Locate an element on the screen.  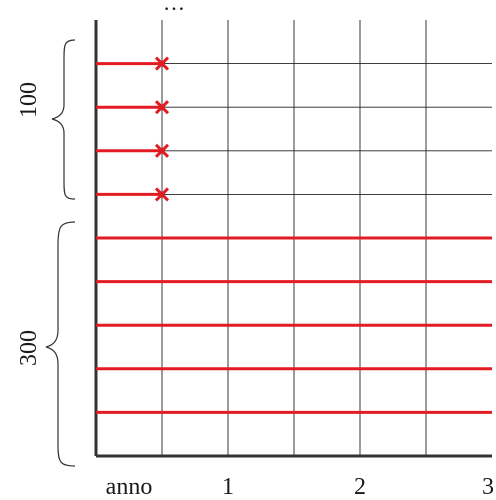
brace-upper is located at coordinates (63, 119).